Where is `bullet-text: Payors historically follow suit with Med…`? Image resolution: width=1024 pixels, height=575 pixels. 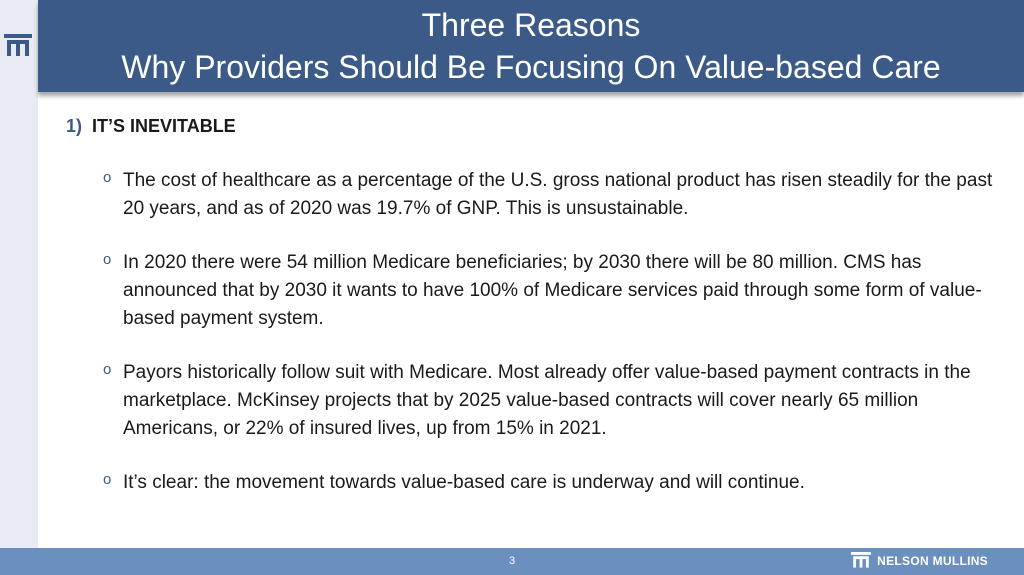
bullet-text: Payors historically follow suit with Med… is located at coordinates (547, 400).